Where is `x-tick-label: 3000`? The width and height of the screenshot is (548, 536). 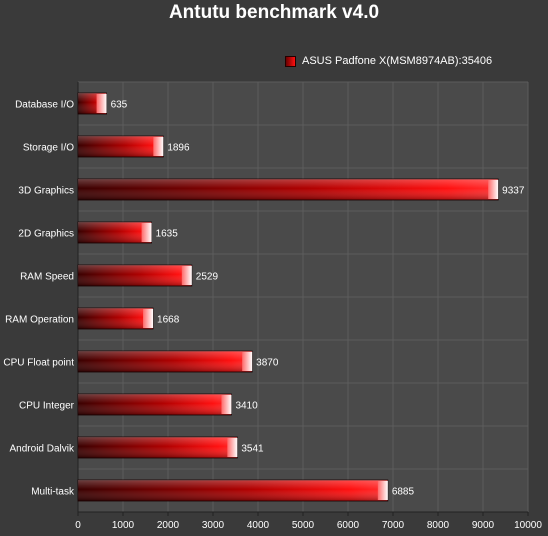
x-tick-label: 3000 is located at coordinates (213, 525).